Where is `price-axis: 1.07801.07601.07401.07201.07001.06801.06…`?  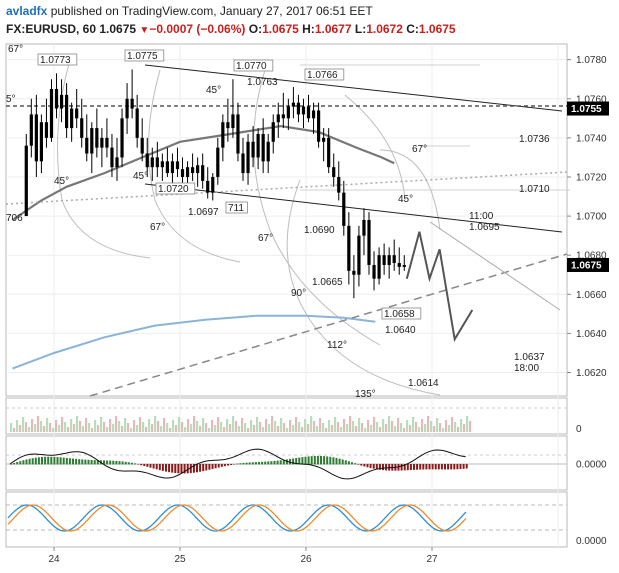 price-axis: 1.07801.07601.07401.07201.07001.06801.06… is located at coordinates (587, 217).